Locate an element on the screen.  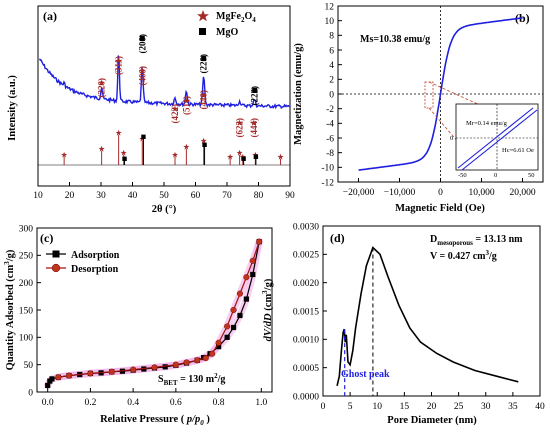
panel-d-ytick-label: 0.0025 is located at coordinates (306, 256).